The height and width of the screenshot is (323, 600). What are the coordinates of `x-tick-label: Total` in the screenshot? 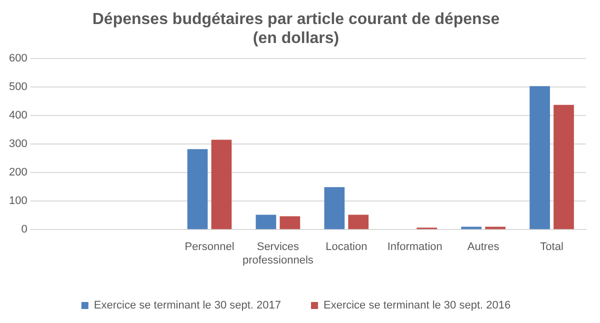 It's located at (552, 247).